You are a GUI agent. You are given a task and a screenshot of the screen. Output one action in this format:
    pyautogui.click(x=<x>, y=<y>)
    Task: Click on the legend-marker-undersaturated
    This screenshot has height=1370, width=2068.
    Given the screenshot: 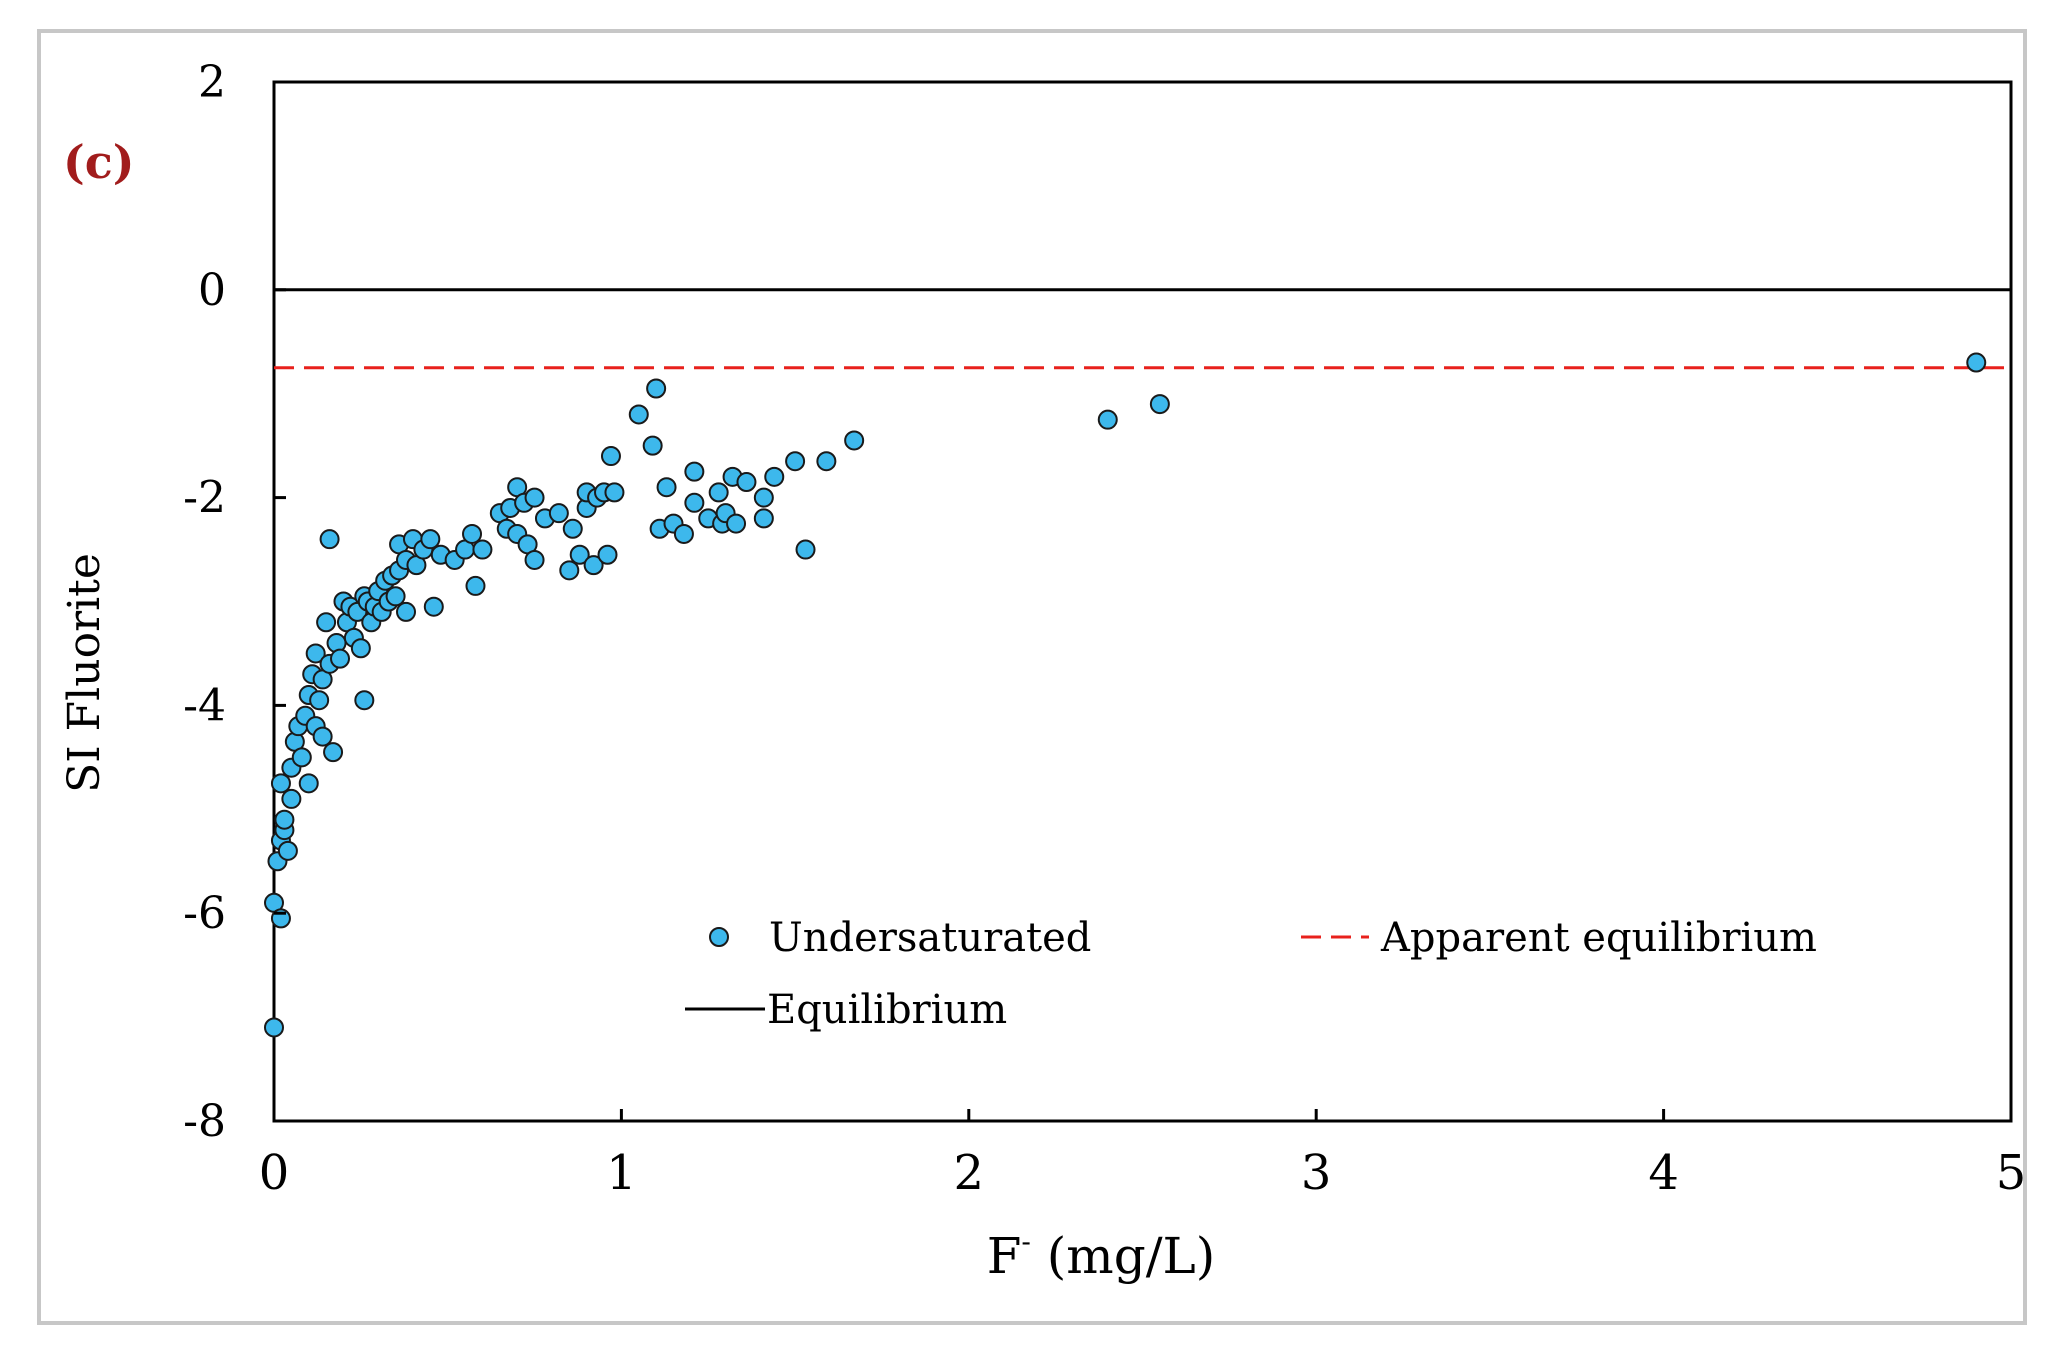 What is the action you would take?
    pyautogui.click(x=719, y=937)
    